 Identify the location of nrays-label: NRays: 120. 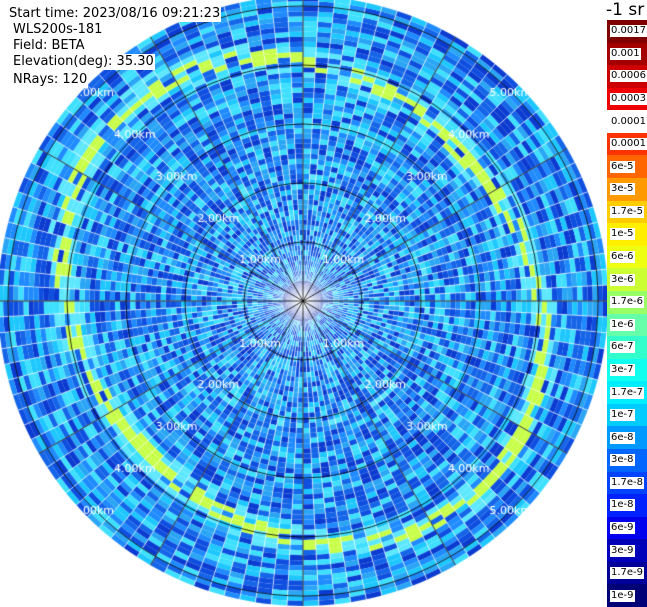
(50, 80).